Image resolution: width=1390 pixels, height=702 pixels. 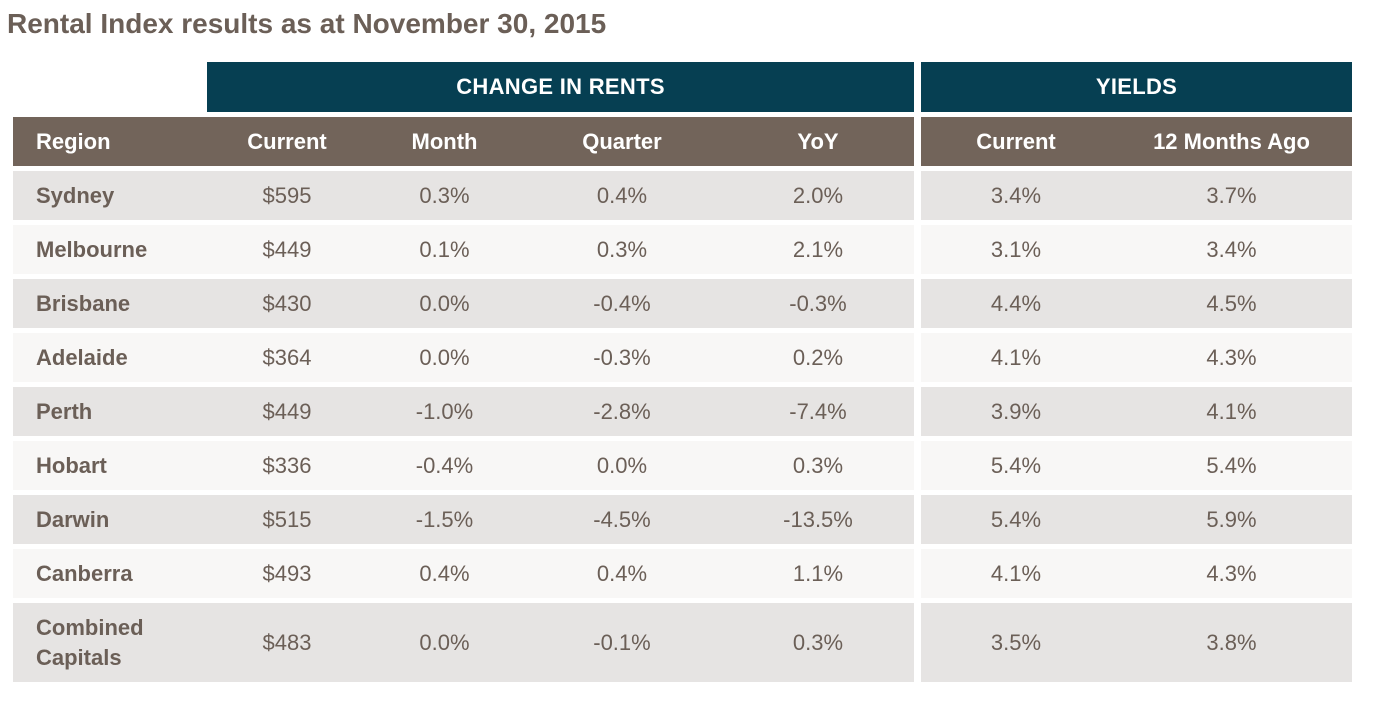 What do you see at coordinates (73, 141) in the screenshot?
I see `column-header-region: Region` at bounding box center [73, 141].